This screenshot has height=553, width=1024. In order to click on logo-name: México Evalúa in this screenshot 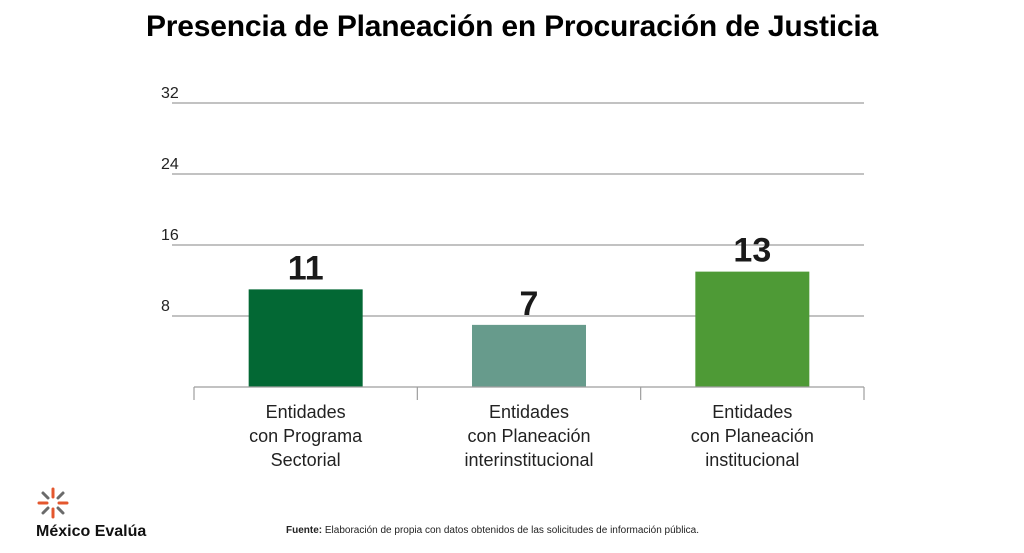, I will do `click(91, 531)`.